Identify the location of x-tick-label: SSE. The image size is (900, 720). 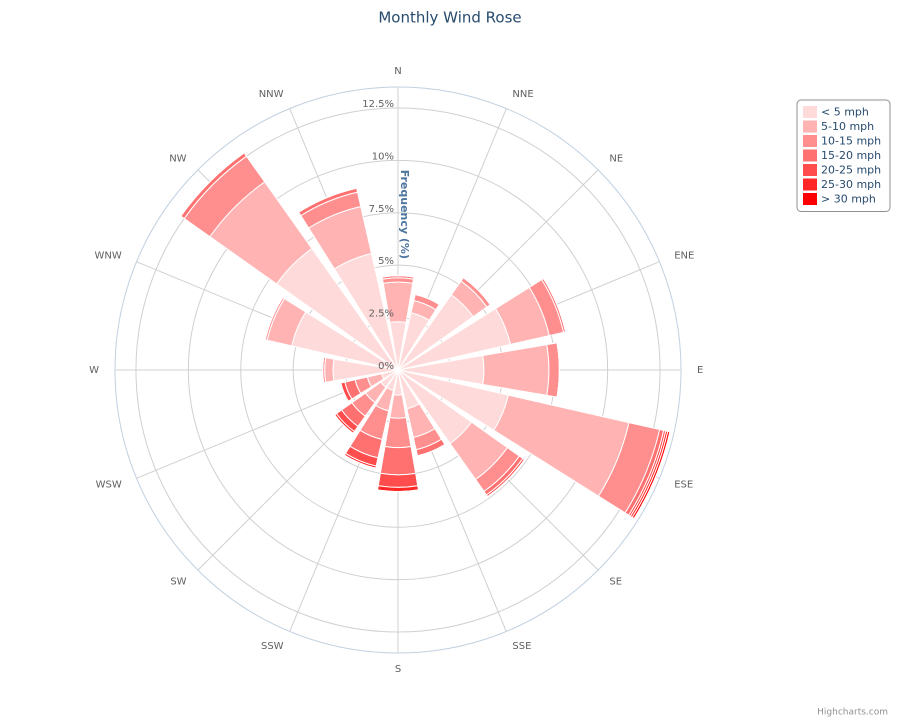
(521, 646).